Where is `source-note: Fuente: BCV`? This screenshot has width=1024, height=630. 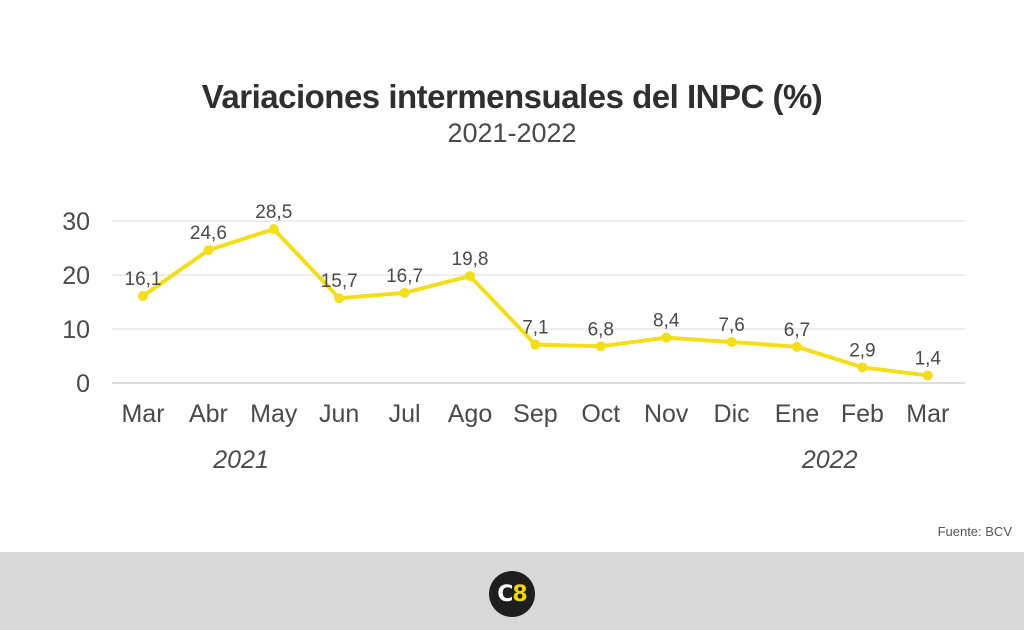 source-note: Fuente: BCV is located at coordinates (974, 531).